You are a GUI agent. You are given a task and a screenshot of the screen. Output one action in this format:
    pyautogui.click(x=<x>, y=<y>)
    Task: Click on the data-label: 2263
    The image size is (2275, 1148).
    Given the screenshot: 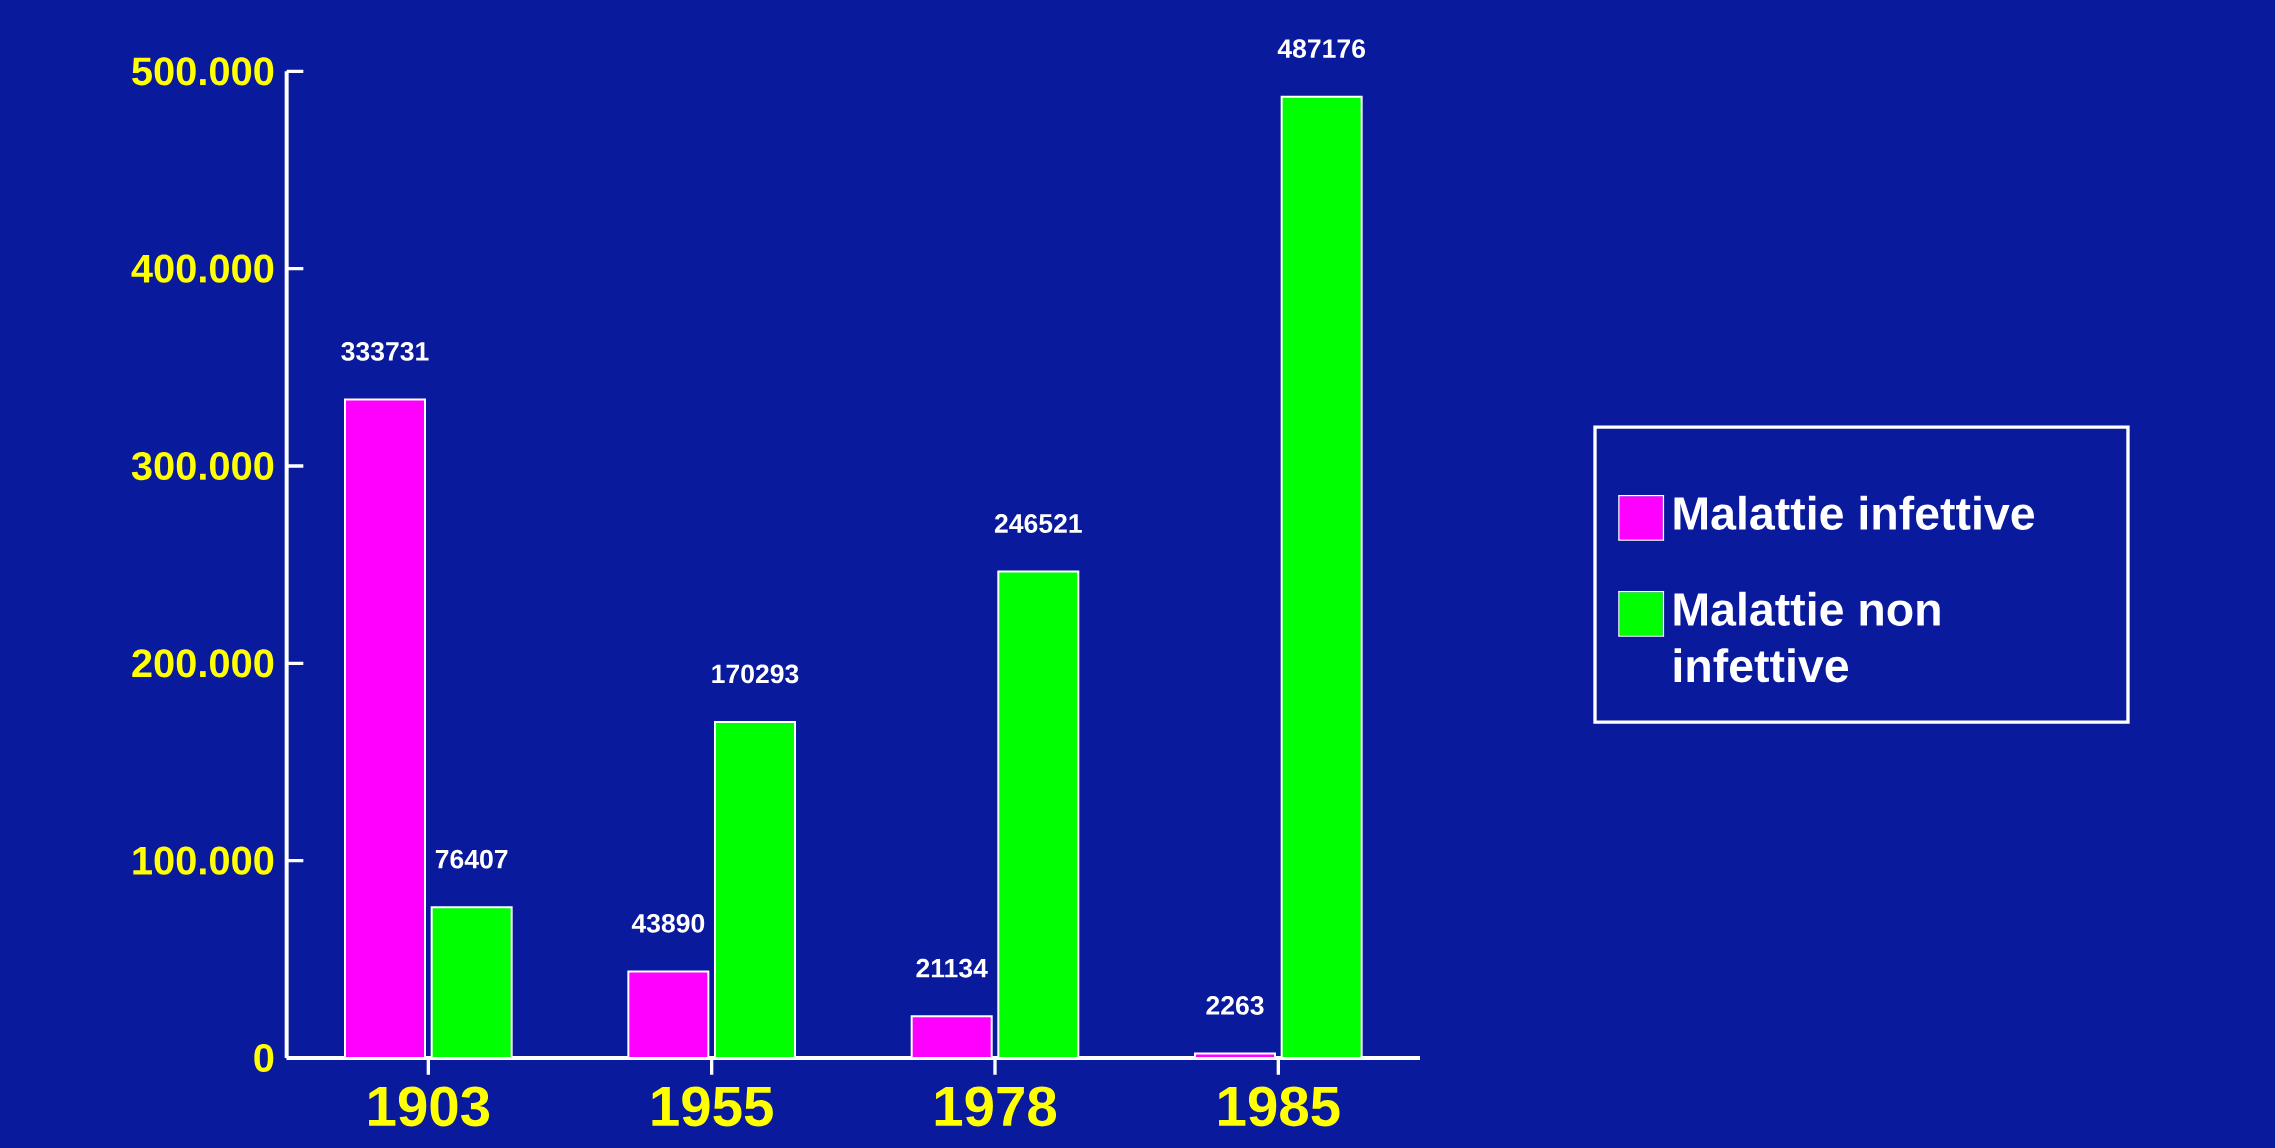 What is the action you would take?
    pyautogui.click(x=1235, y=1005)
    